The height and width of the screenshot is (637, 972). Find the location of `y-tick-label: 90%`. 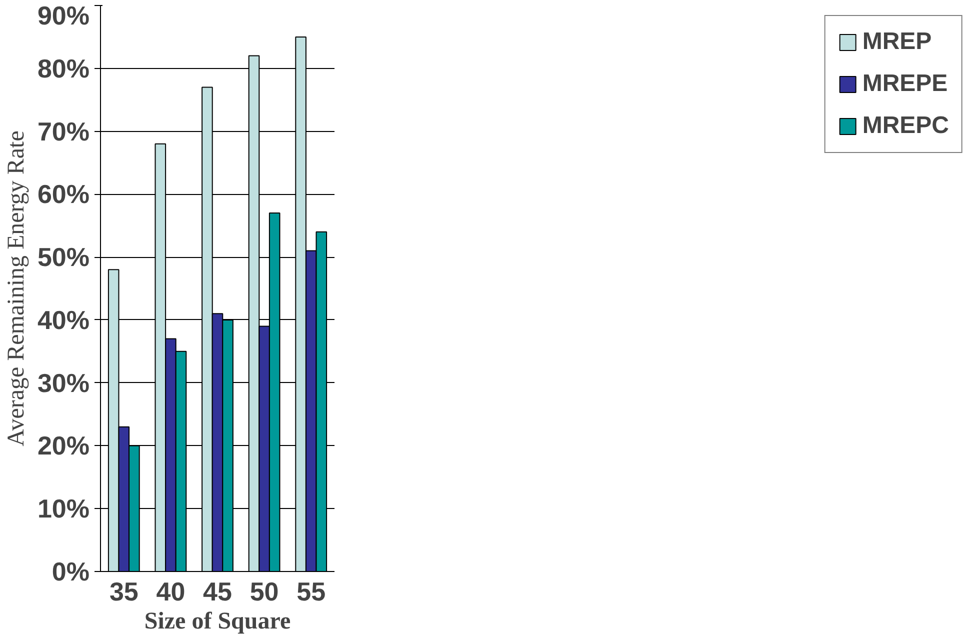

y-tick-label: 90% is located at coordinates (63, 15).